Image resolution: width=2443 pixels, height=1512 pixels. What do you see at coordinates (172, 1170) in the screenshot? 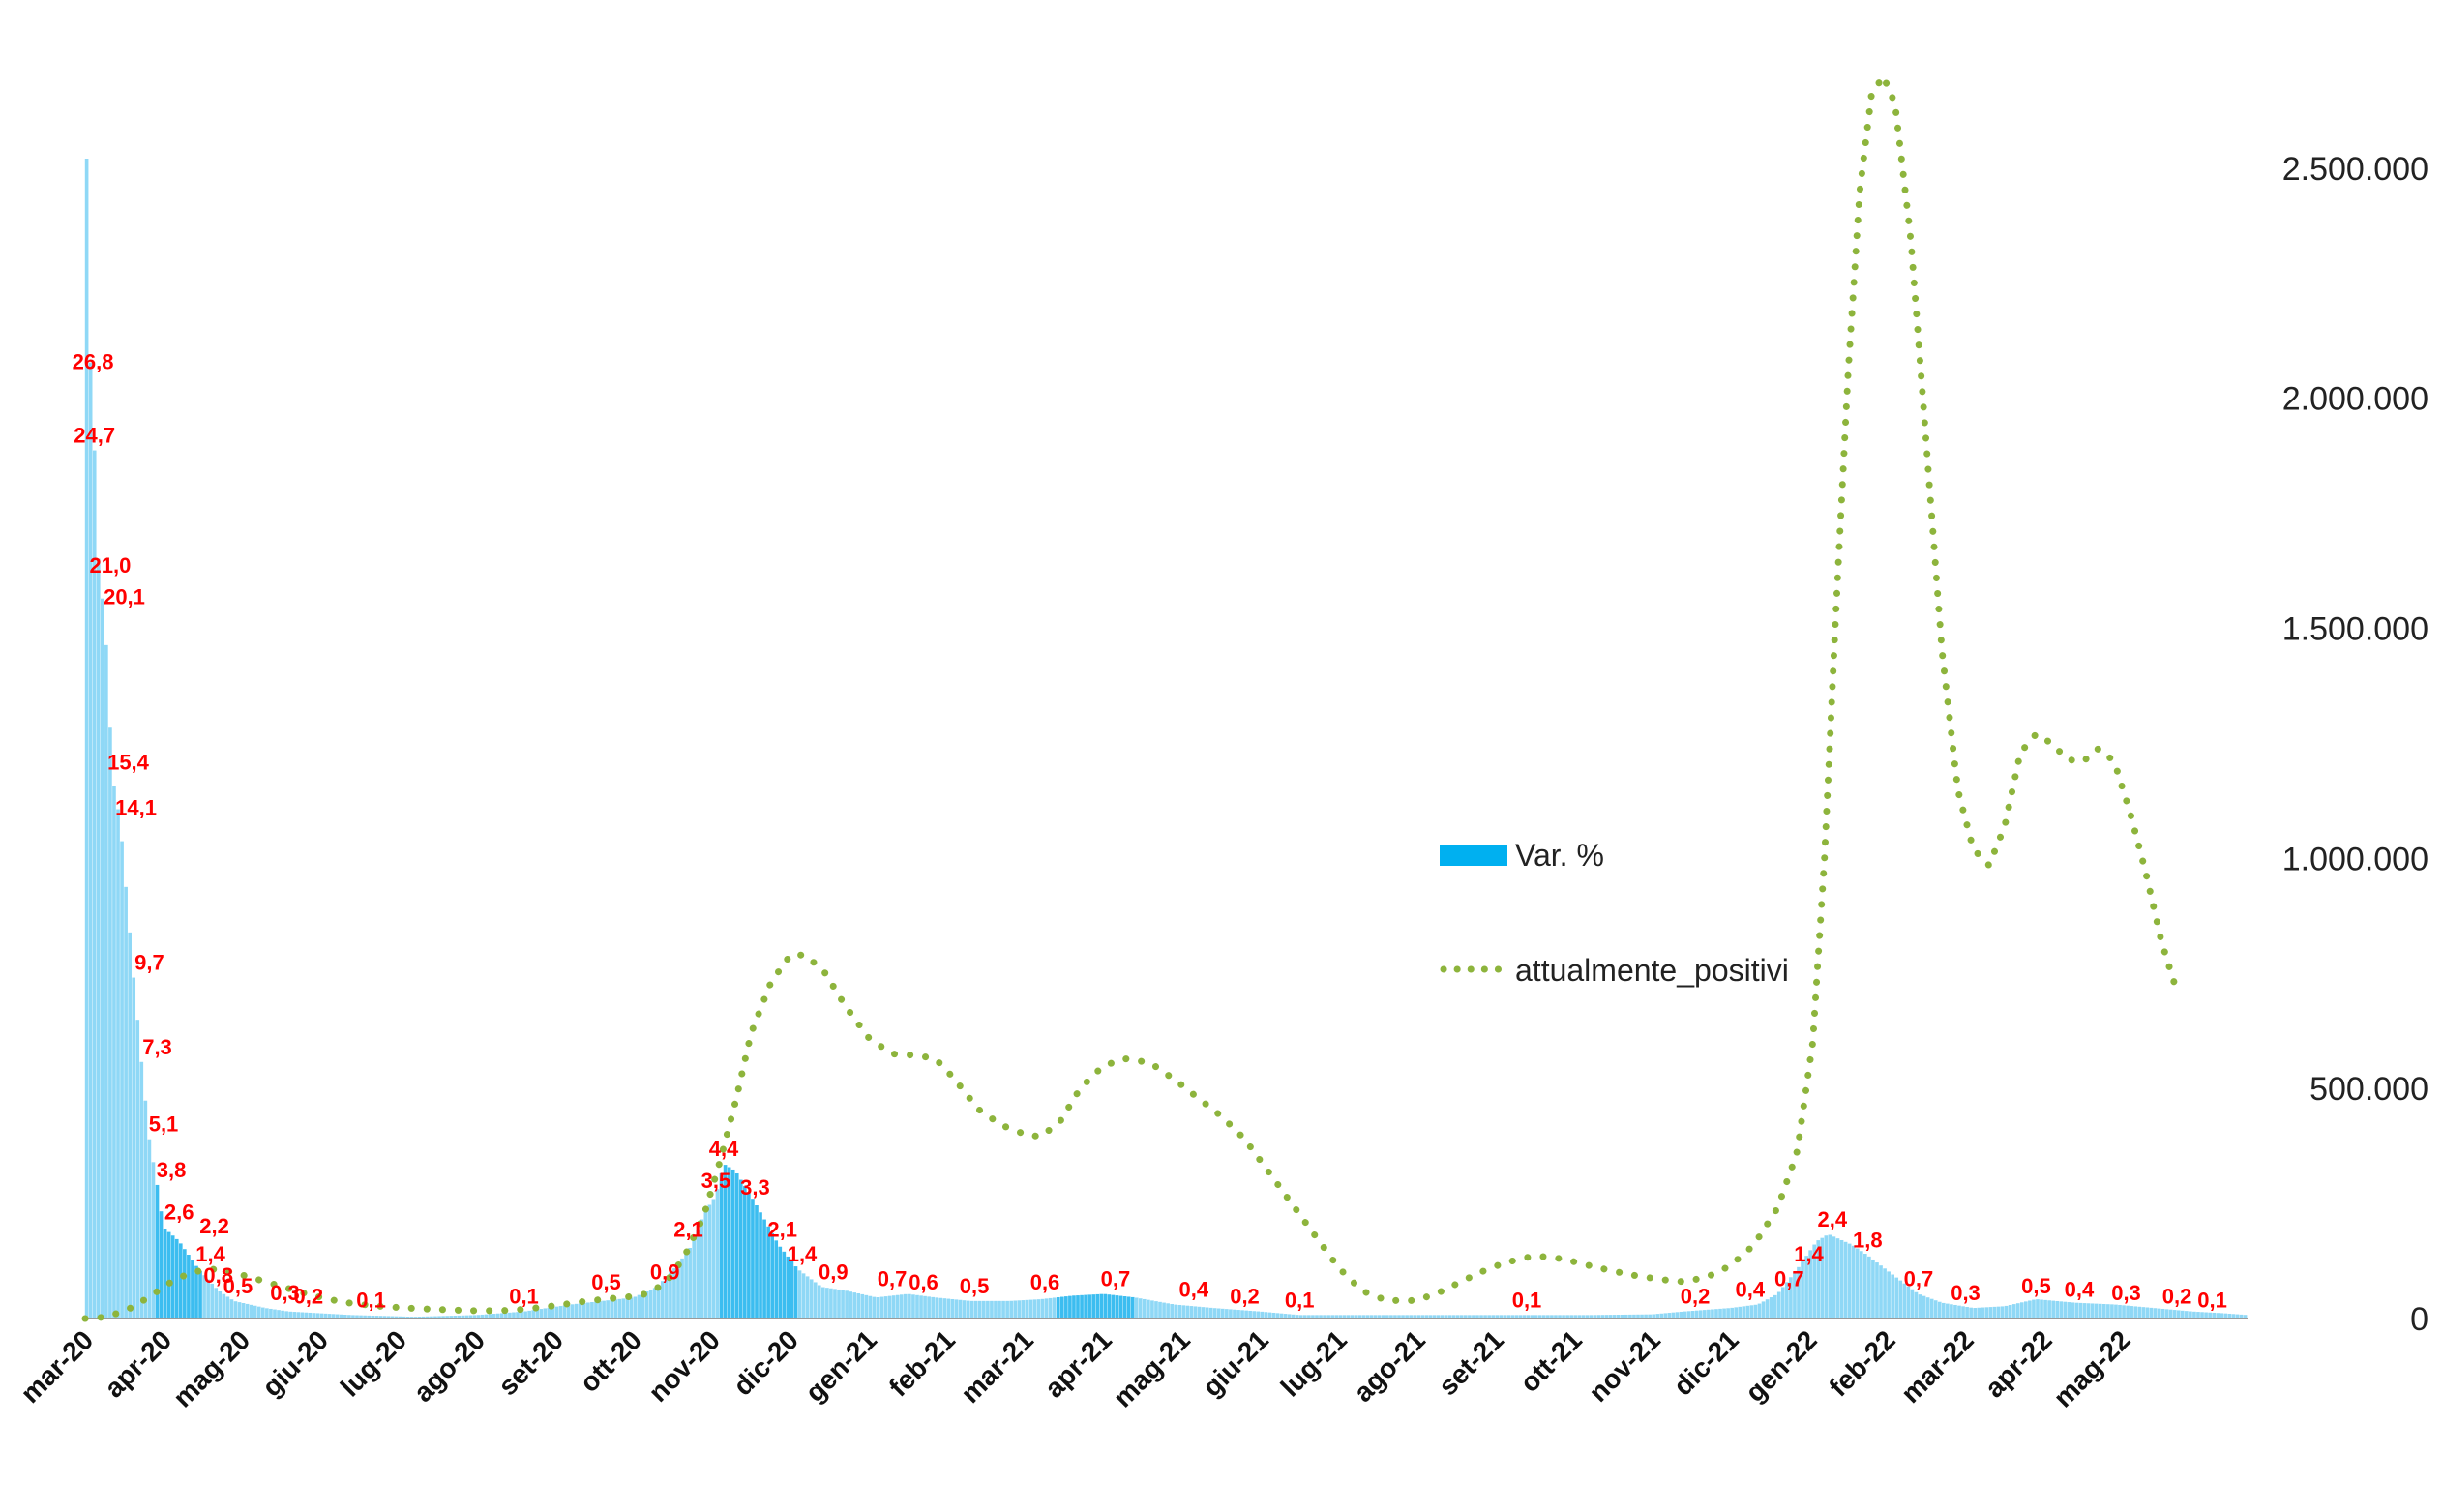
I see `bar-data-label-9: 3,8` at bounding box center [172, 1170].